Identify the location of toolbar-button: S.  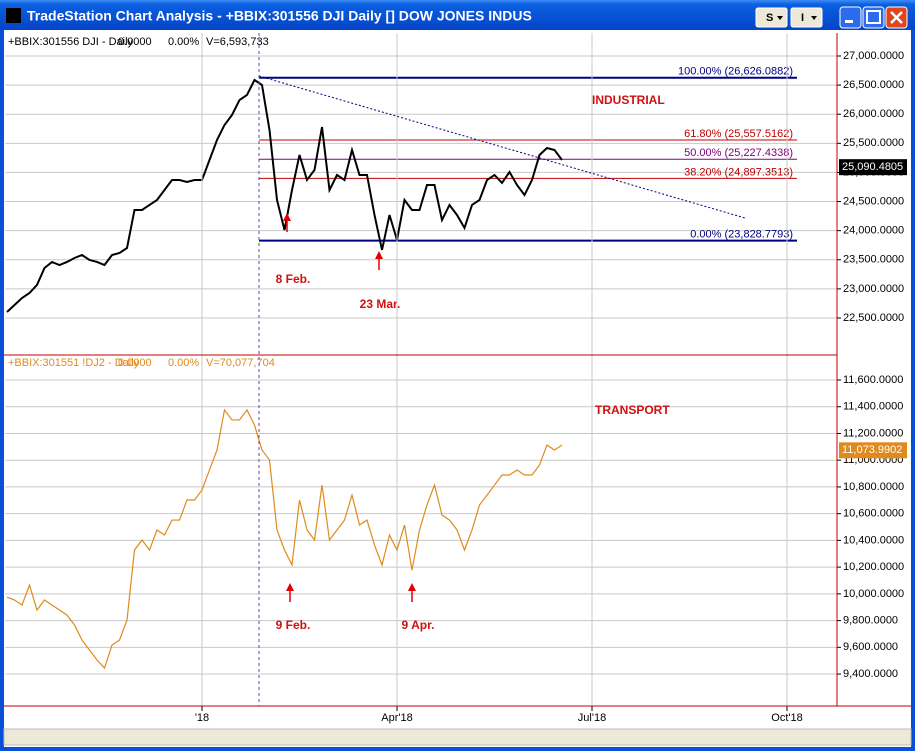
(771, 17).